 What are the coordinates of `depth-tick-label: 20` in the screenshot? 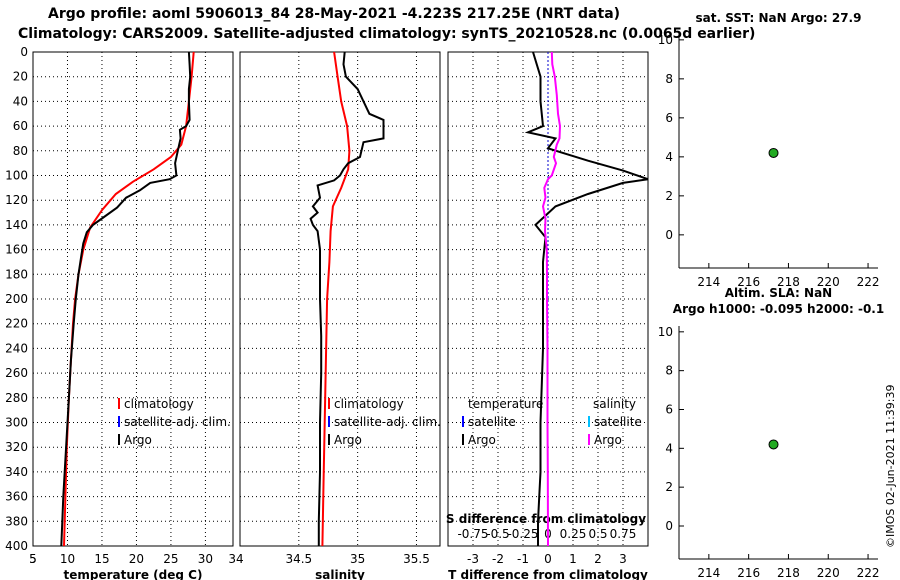 It's located at (20, 77).